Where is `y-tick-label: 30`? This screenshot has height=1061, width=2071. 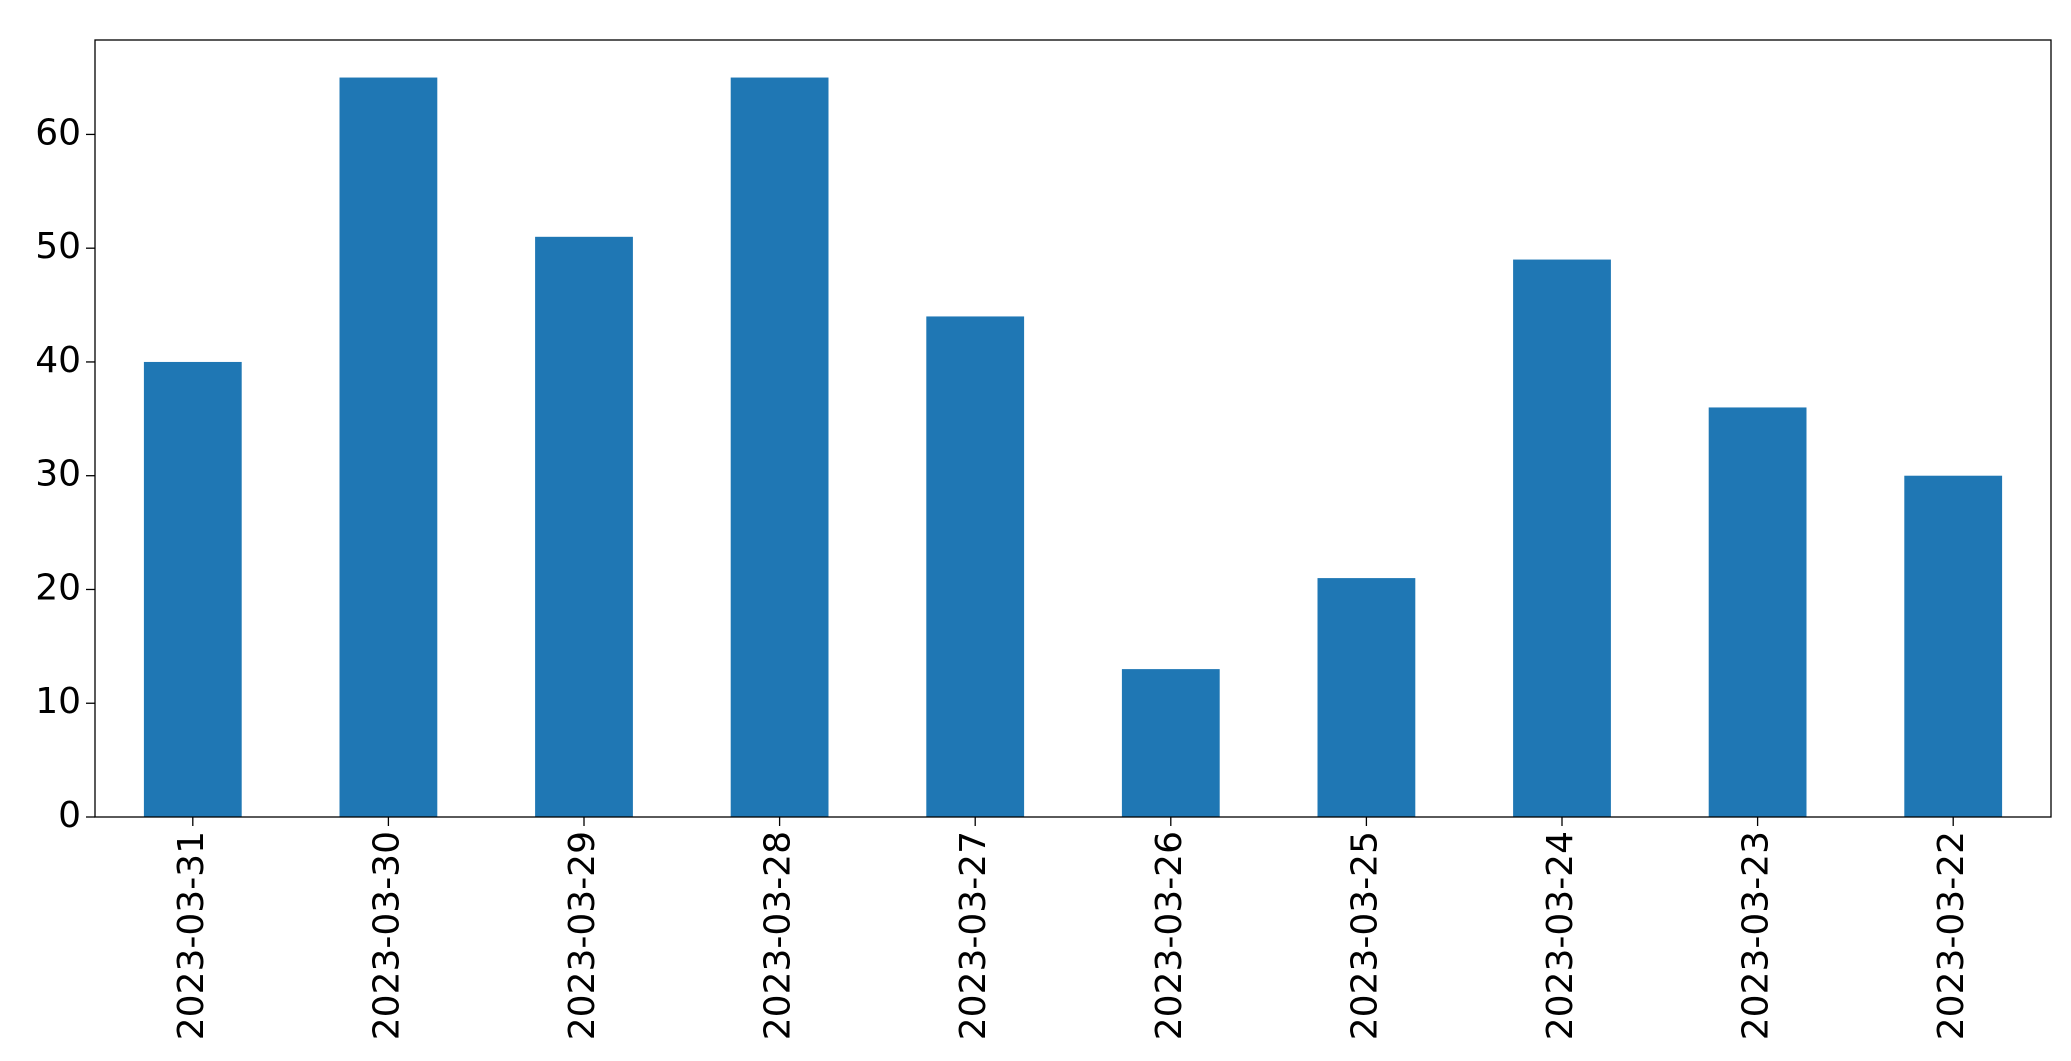
y-tick-label: 30 is located at coordinates (58, 474).